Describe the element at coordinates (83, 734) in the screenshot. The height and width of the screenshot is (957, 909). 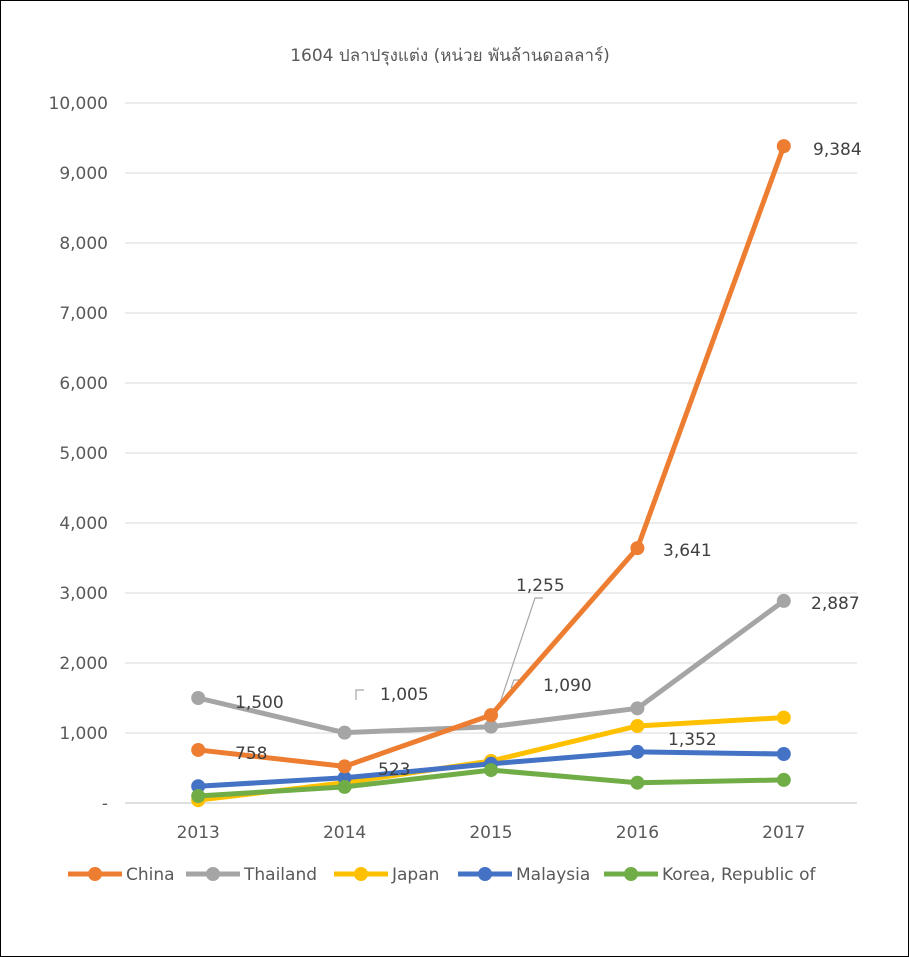
I see `y-tick-label: 1,000` at that location.